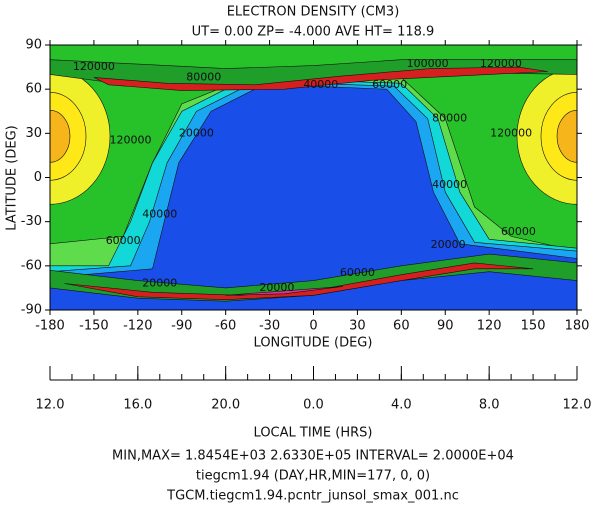 This screenshot has width=599, height=514. I want to click on lt-tick-label: 4.0, so click(401, 405).